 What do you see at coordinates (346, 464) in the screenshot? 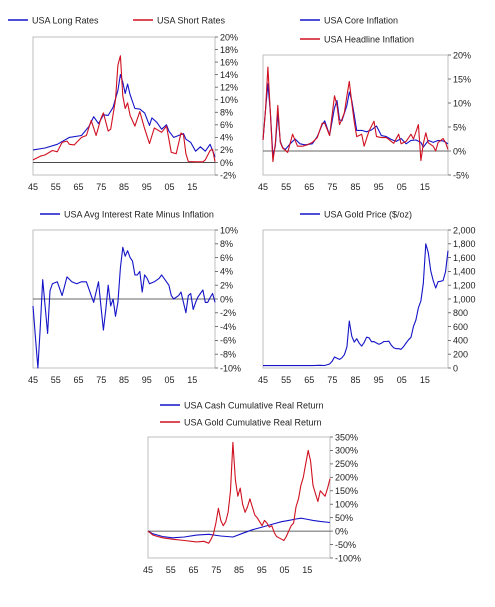
I see `y-tick-label: 250%` at bounding box center [346, 464].